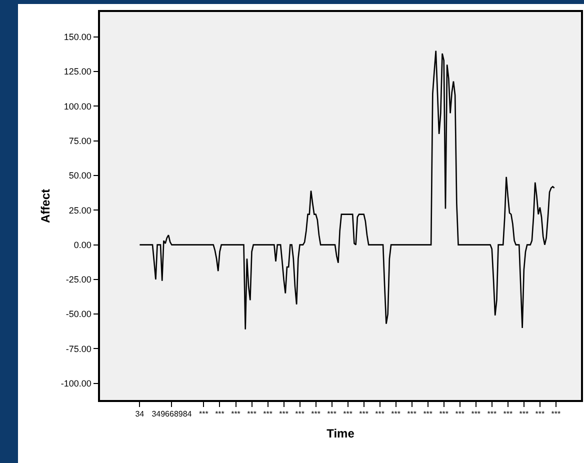 Image resolution: width=584 pixels, height=463 pixels. I want to click on x-axis-title: Time, so click(340, 433).